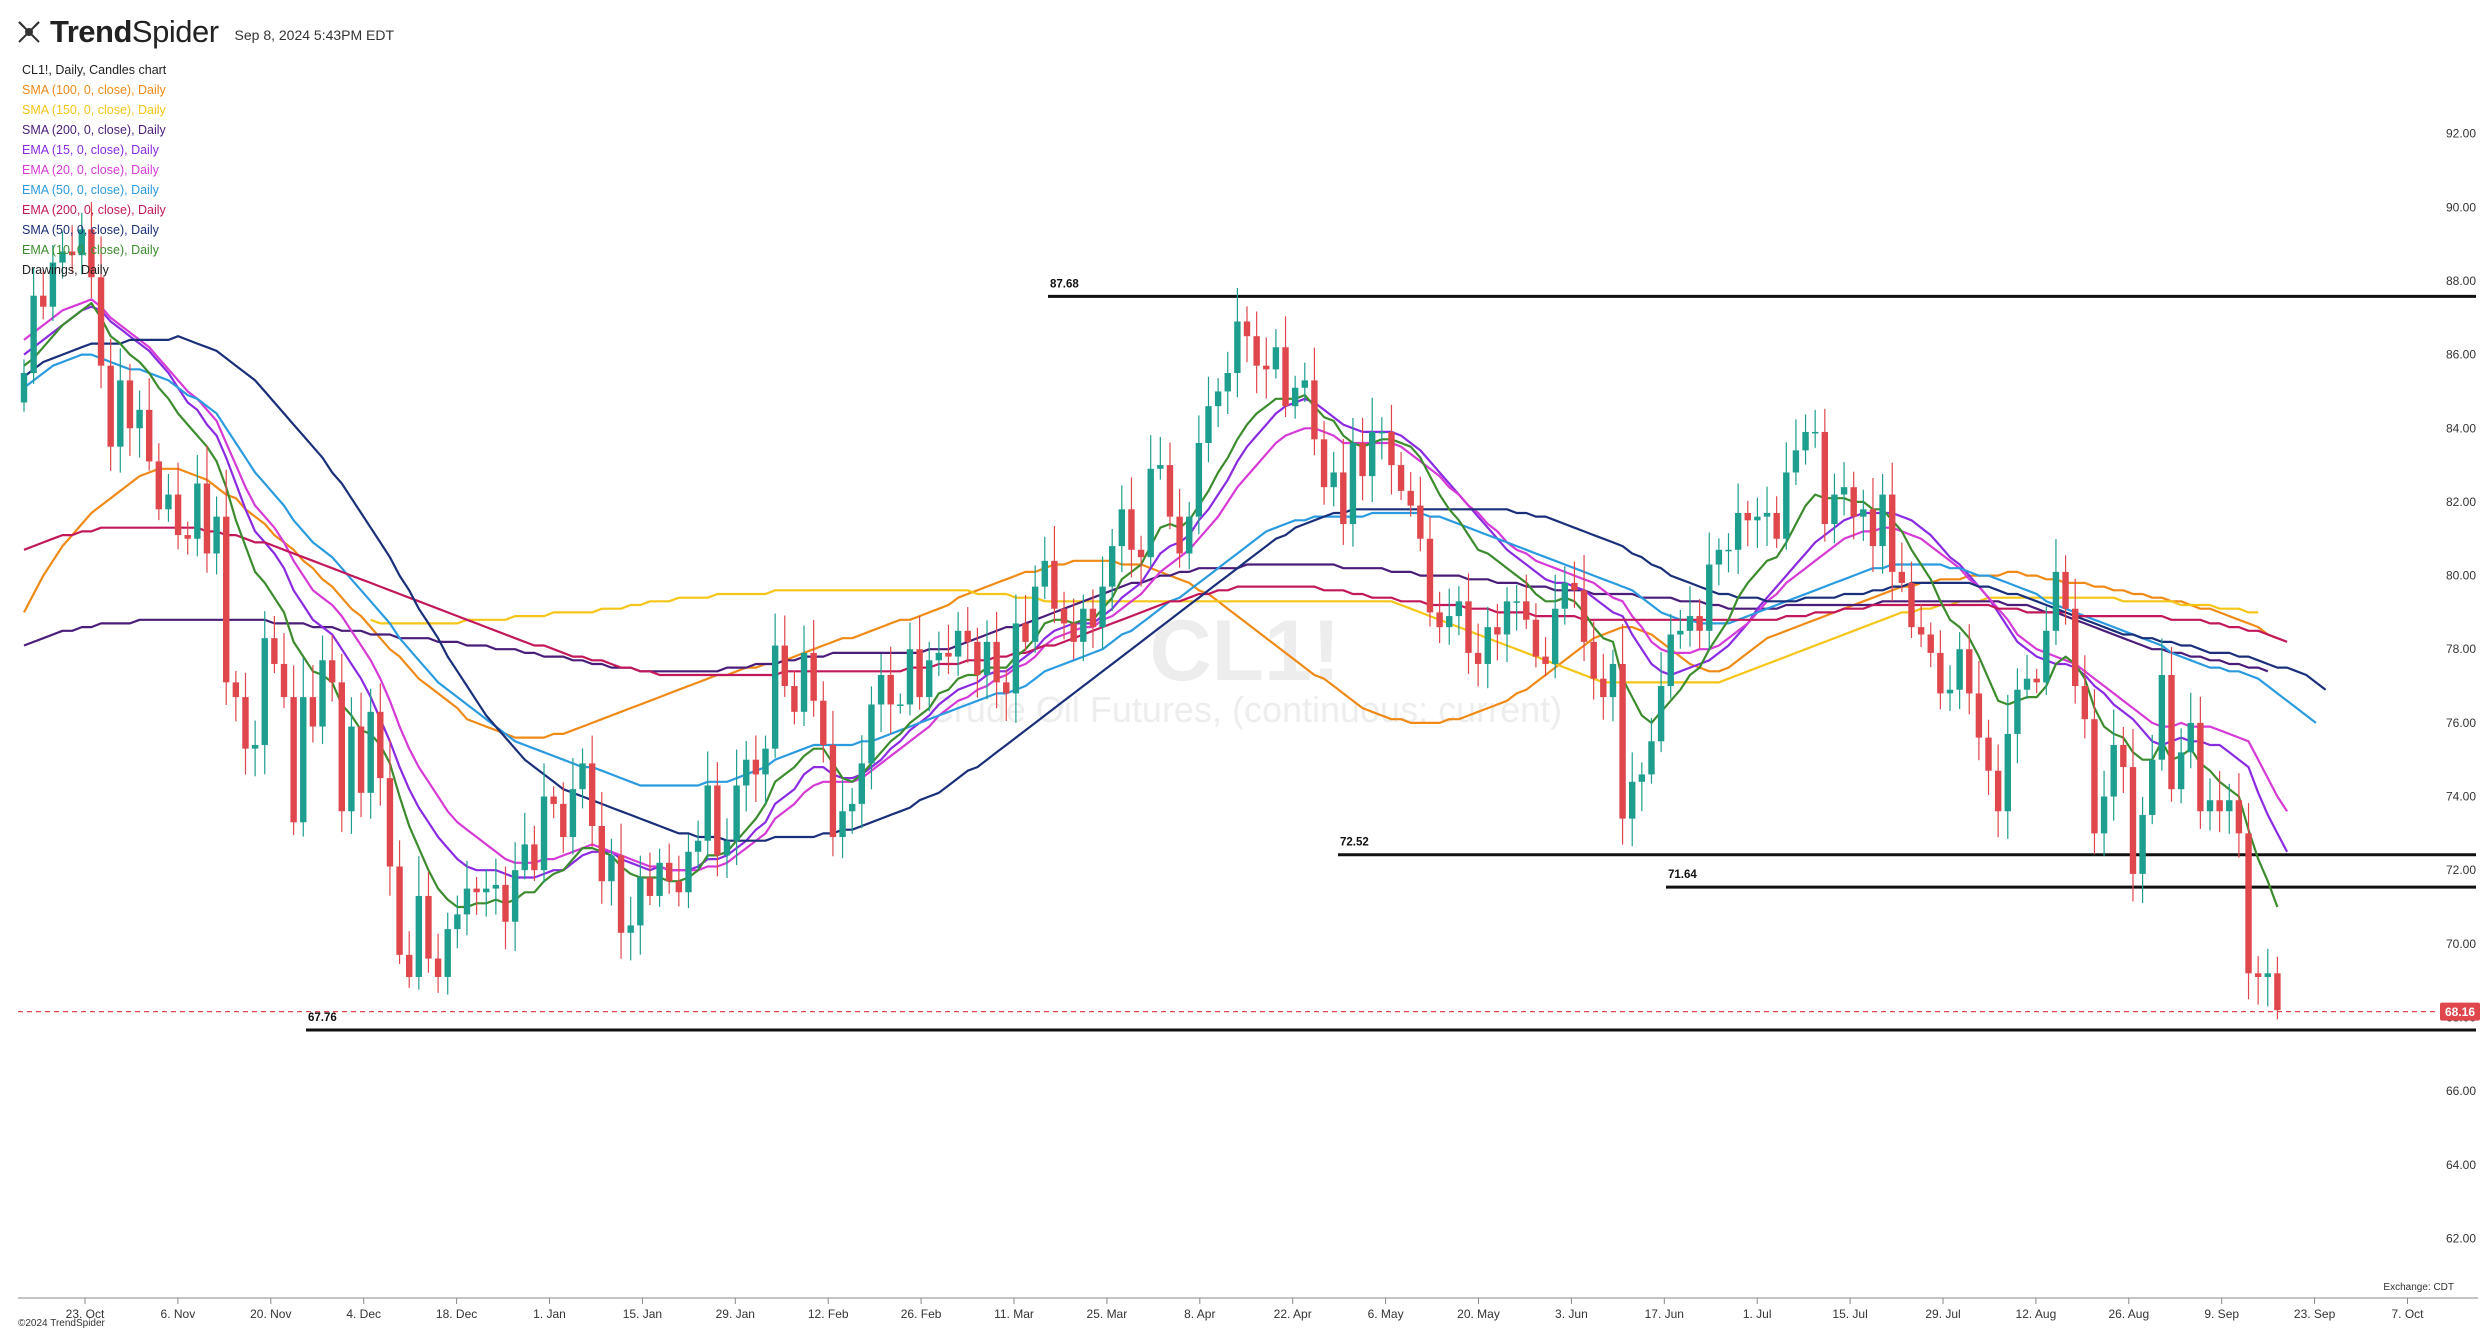  Describe the element at coordinates (94, 130) in the screenshot. I see `legend-item: SMA (200, 0, close), Daily` at that location.